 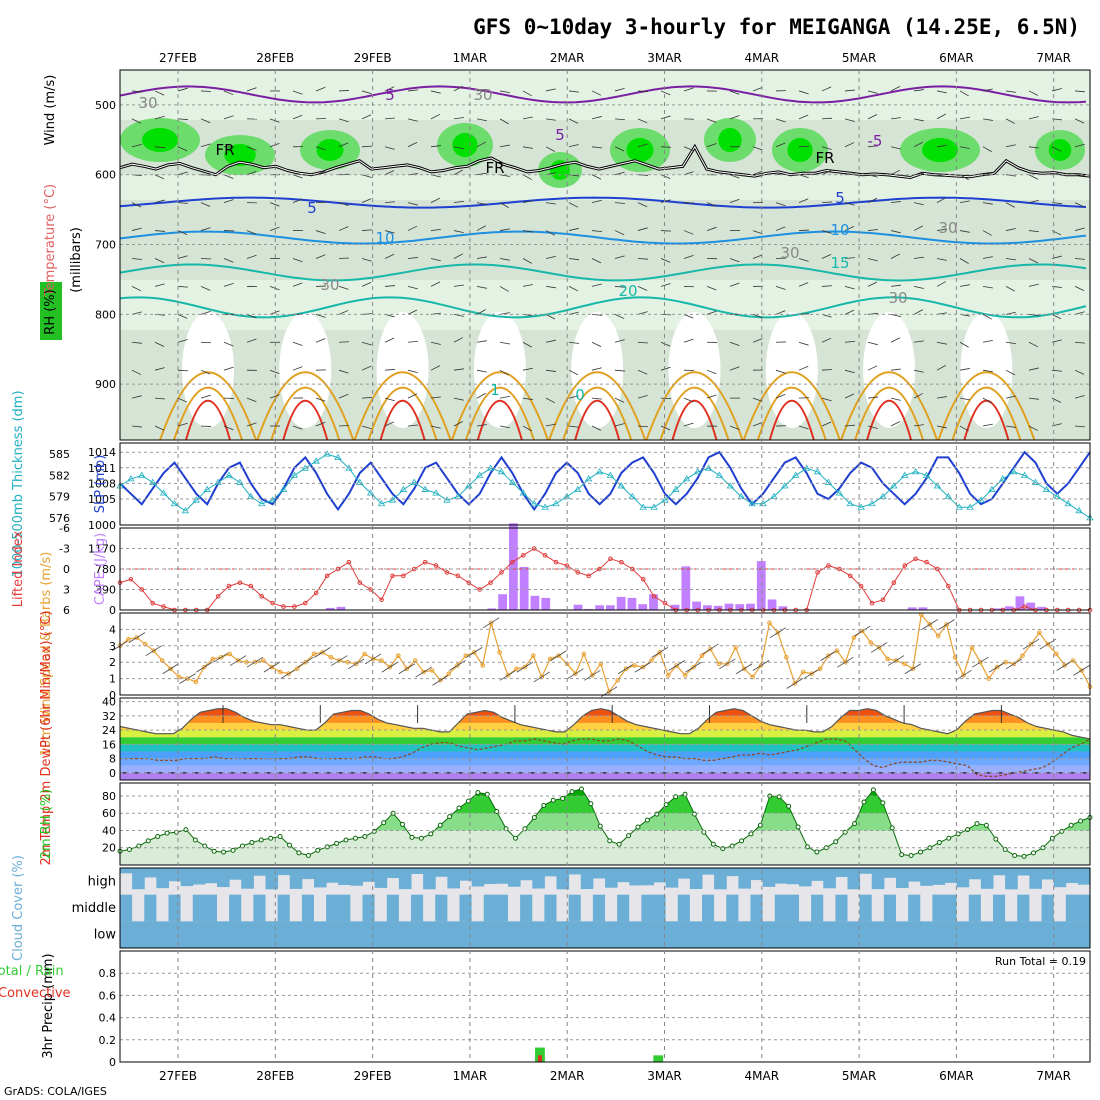 I want to click on dry-column, so click(x=208, y=370).